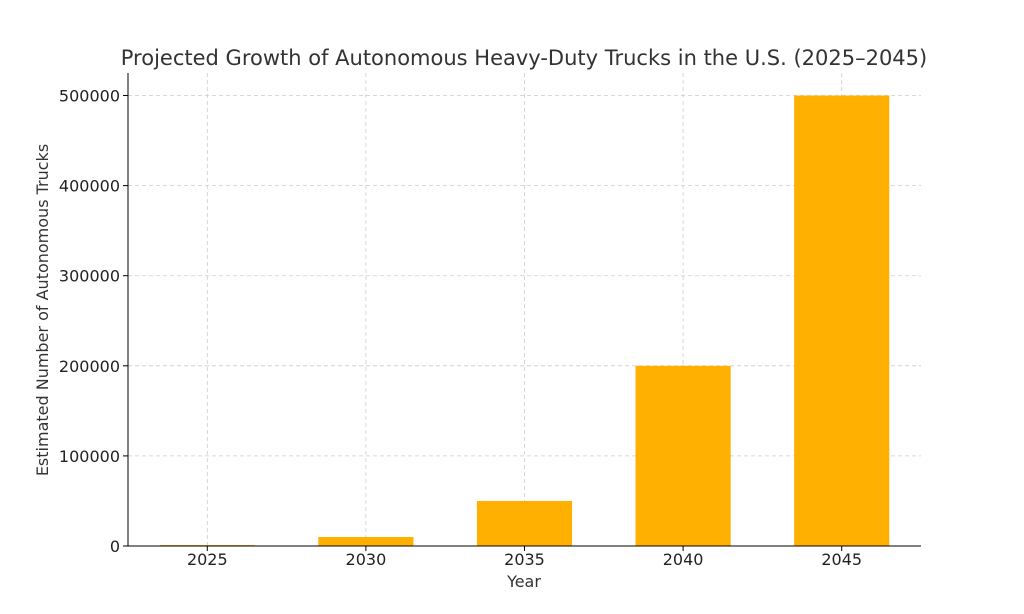 The image size is (1024, 614). I want to click on y-tick-label: 300000, so click(89, 276).